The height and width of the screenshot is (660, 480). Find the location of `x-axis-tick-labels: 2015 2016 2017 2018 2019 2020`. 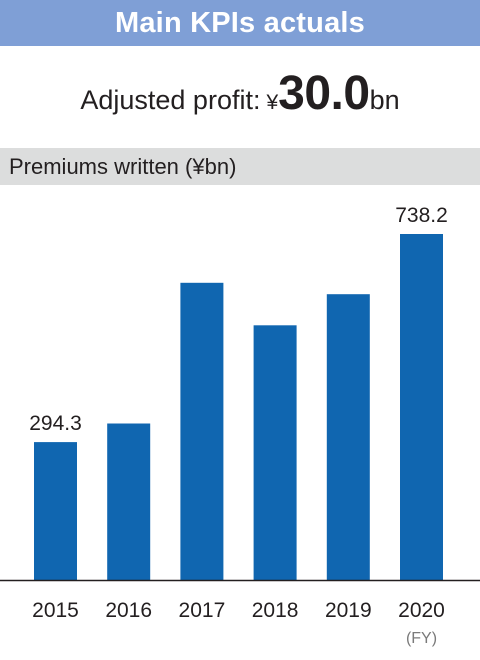

x-axis-tick-labels: 2015 2016 2017 2018 2019 2020 is located at coordinates (238, 610).